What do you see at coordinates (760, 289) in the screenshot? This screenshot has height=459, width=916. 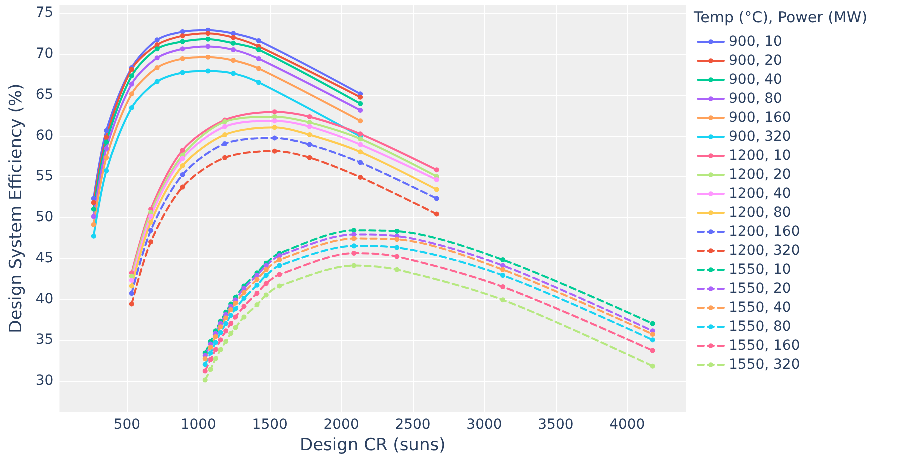 I see `legend-label: 1550, 20` at bounding box center [760, 289].